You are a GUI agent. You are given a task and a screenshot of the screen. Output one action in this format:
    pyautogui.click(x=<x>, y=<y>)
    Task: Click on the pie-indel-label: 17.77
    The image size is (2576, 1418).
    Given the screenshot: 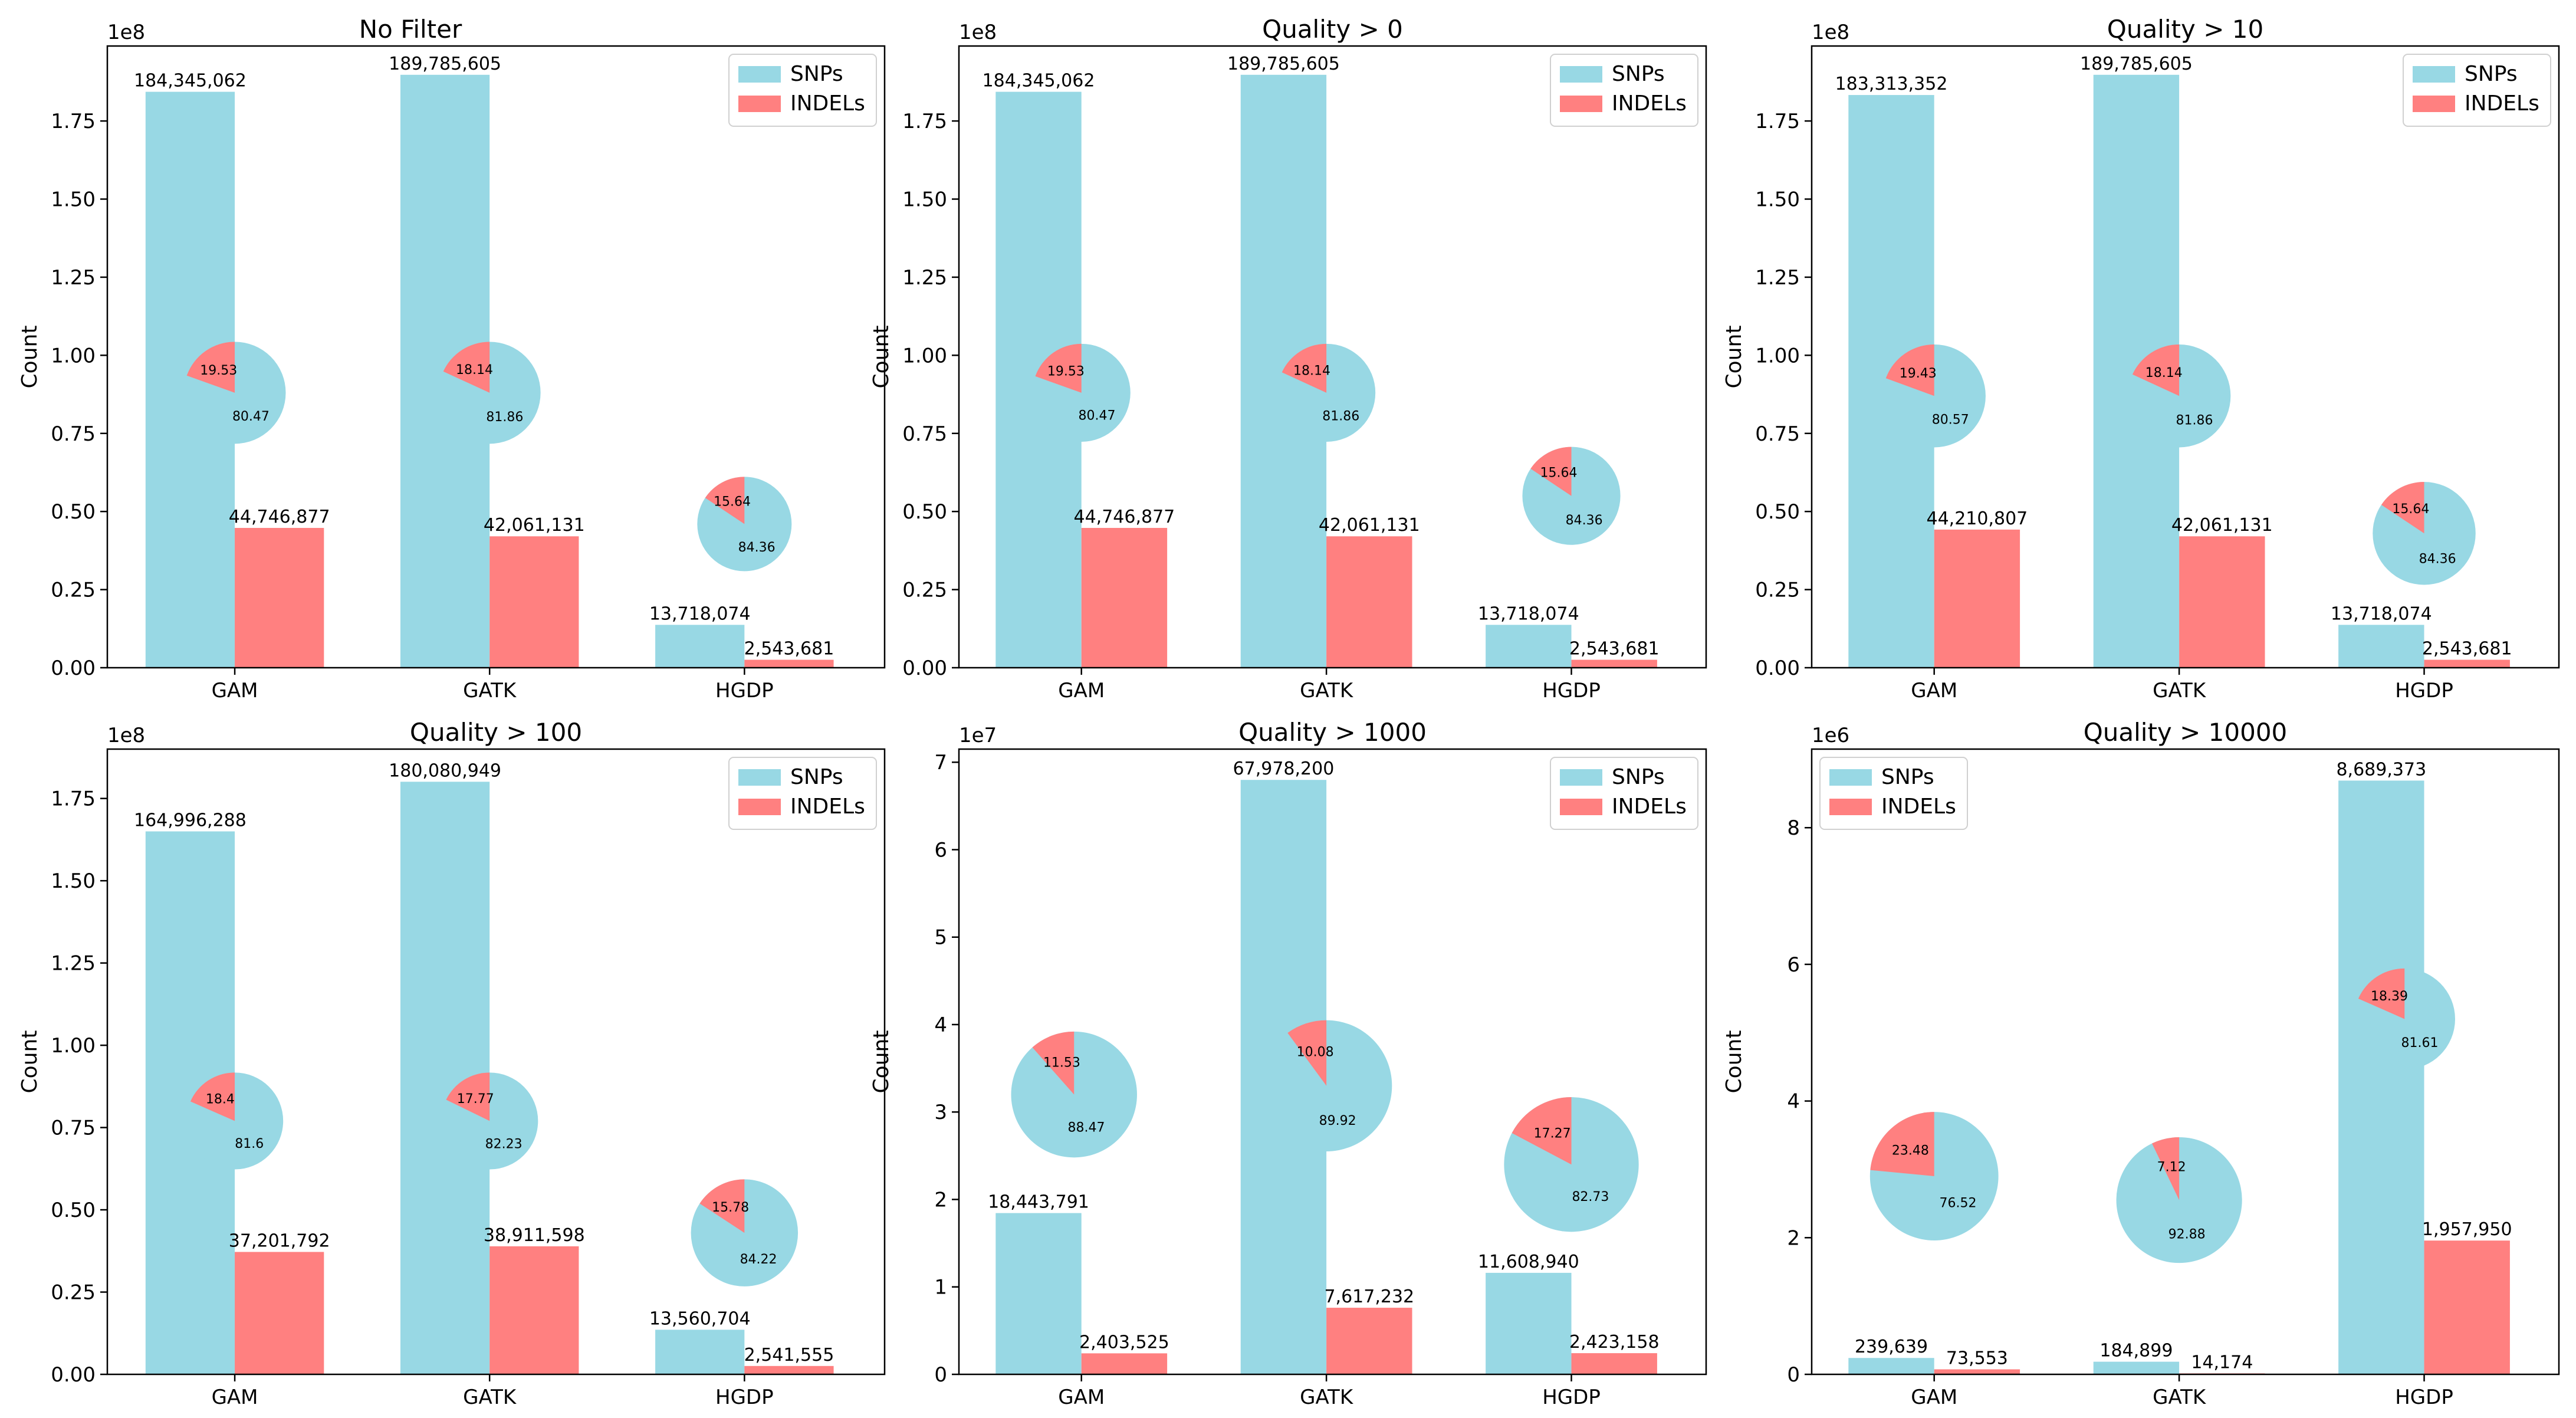 What is the action you would take?
    pyautogui.click(x=475, y=1099)
    